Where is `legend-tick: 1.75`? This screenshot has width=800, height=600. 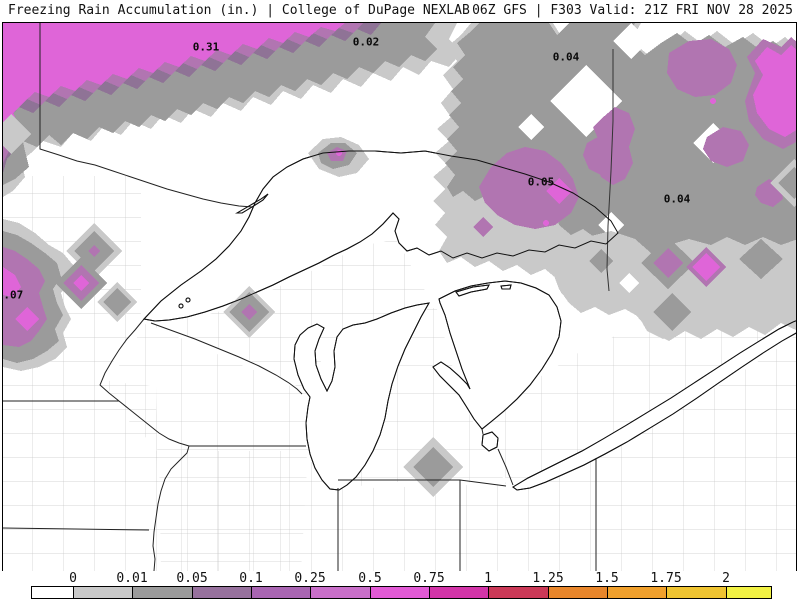
legend-tick: 1.75 is located at coordinates (666, 578).